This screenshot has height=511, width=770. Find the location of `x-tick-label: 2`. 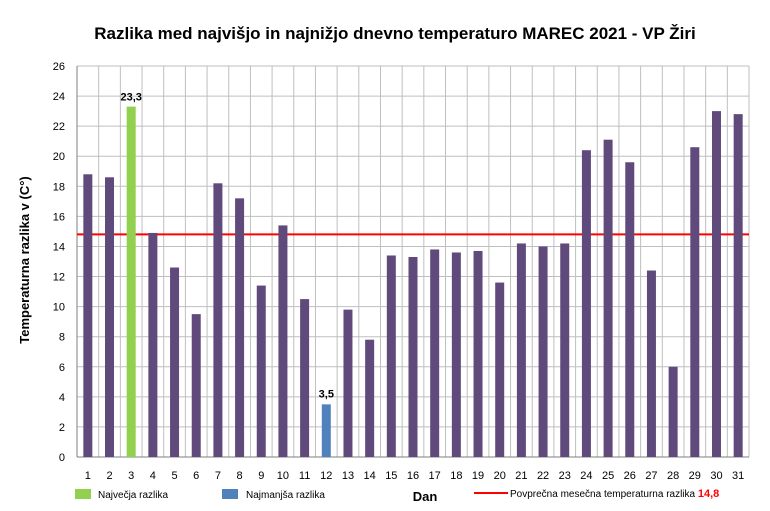

x-tick-label: 2 is located at coordinates (109, 476).